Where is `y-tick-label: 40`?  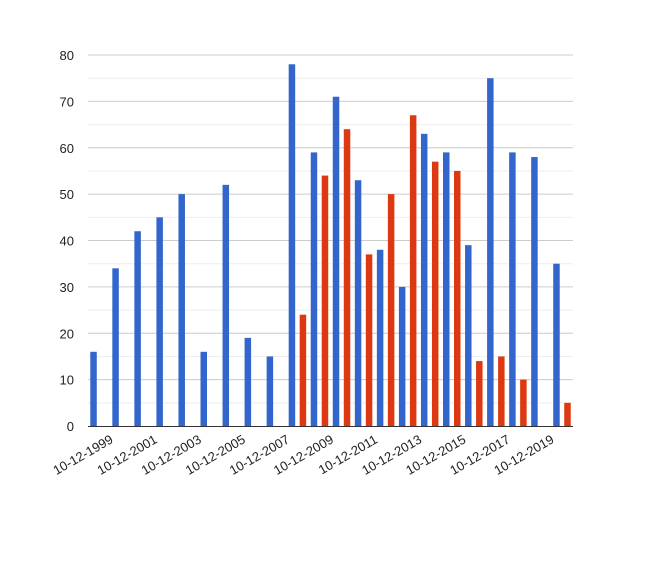
y-tick-label: 40 is located at coordinates (67, 241).